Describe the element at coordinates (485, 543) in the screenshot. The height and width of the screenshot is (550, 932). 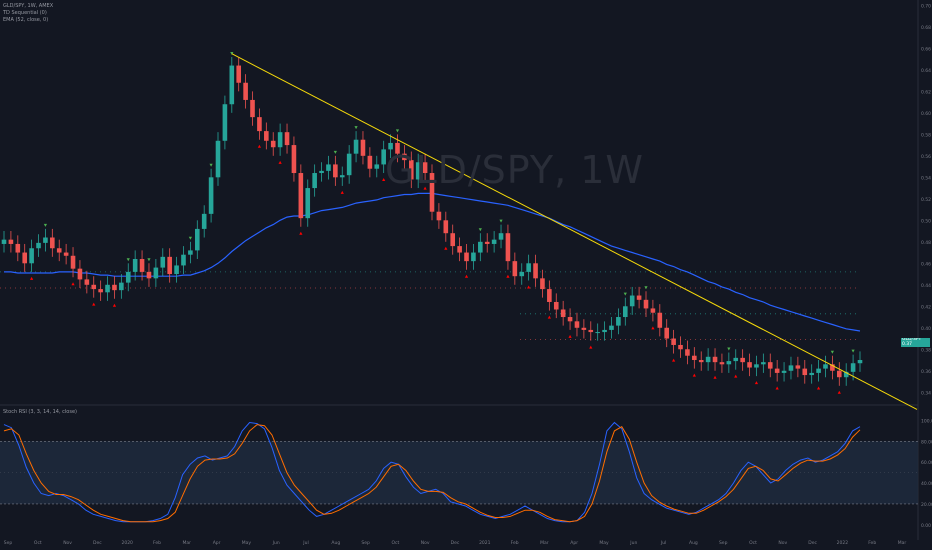
I see `time-tick-label: 2021` at that location.